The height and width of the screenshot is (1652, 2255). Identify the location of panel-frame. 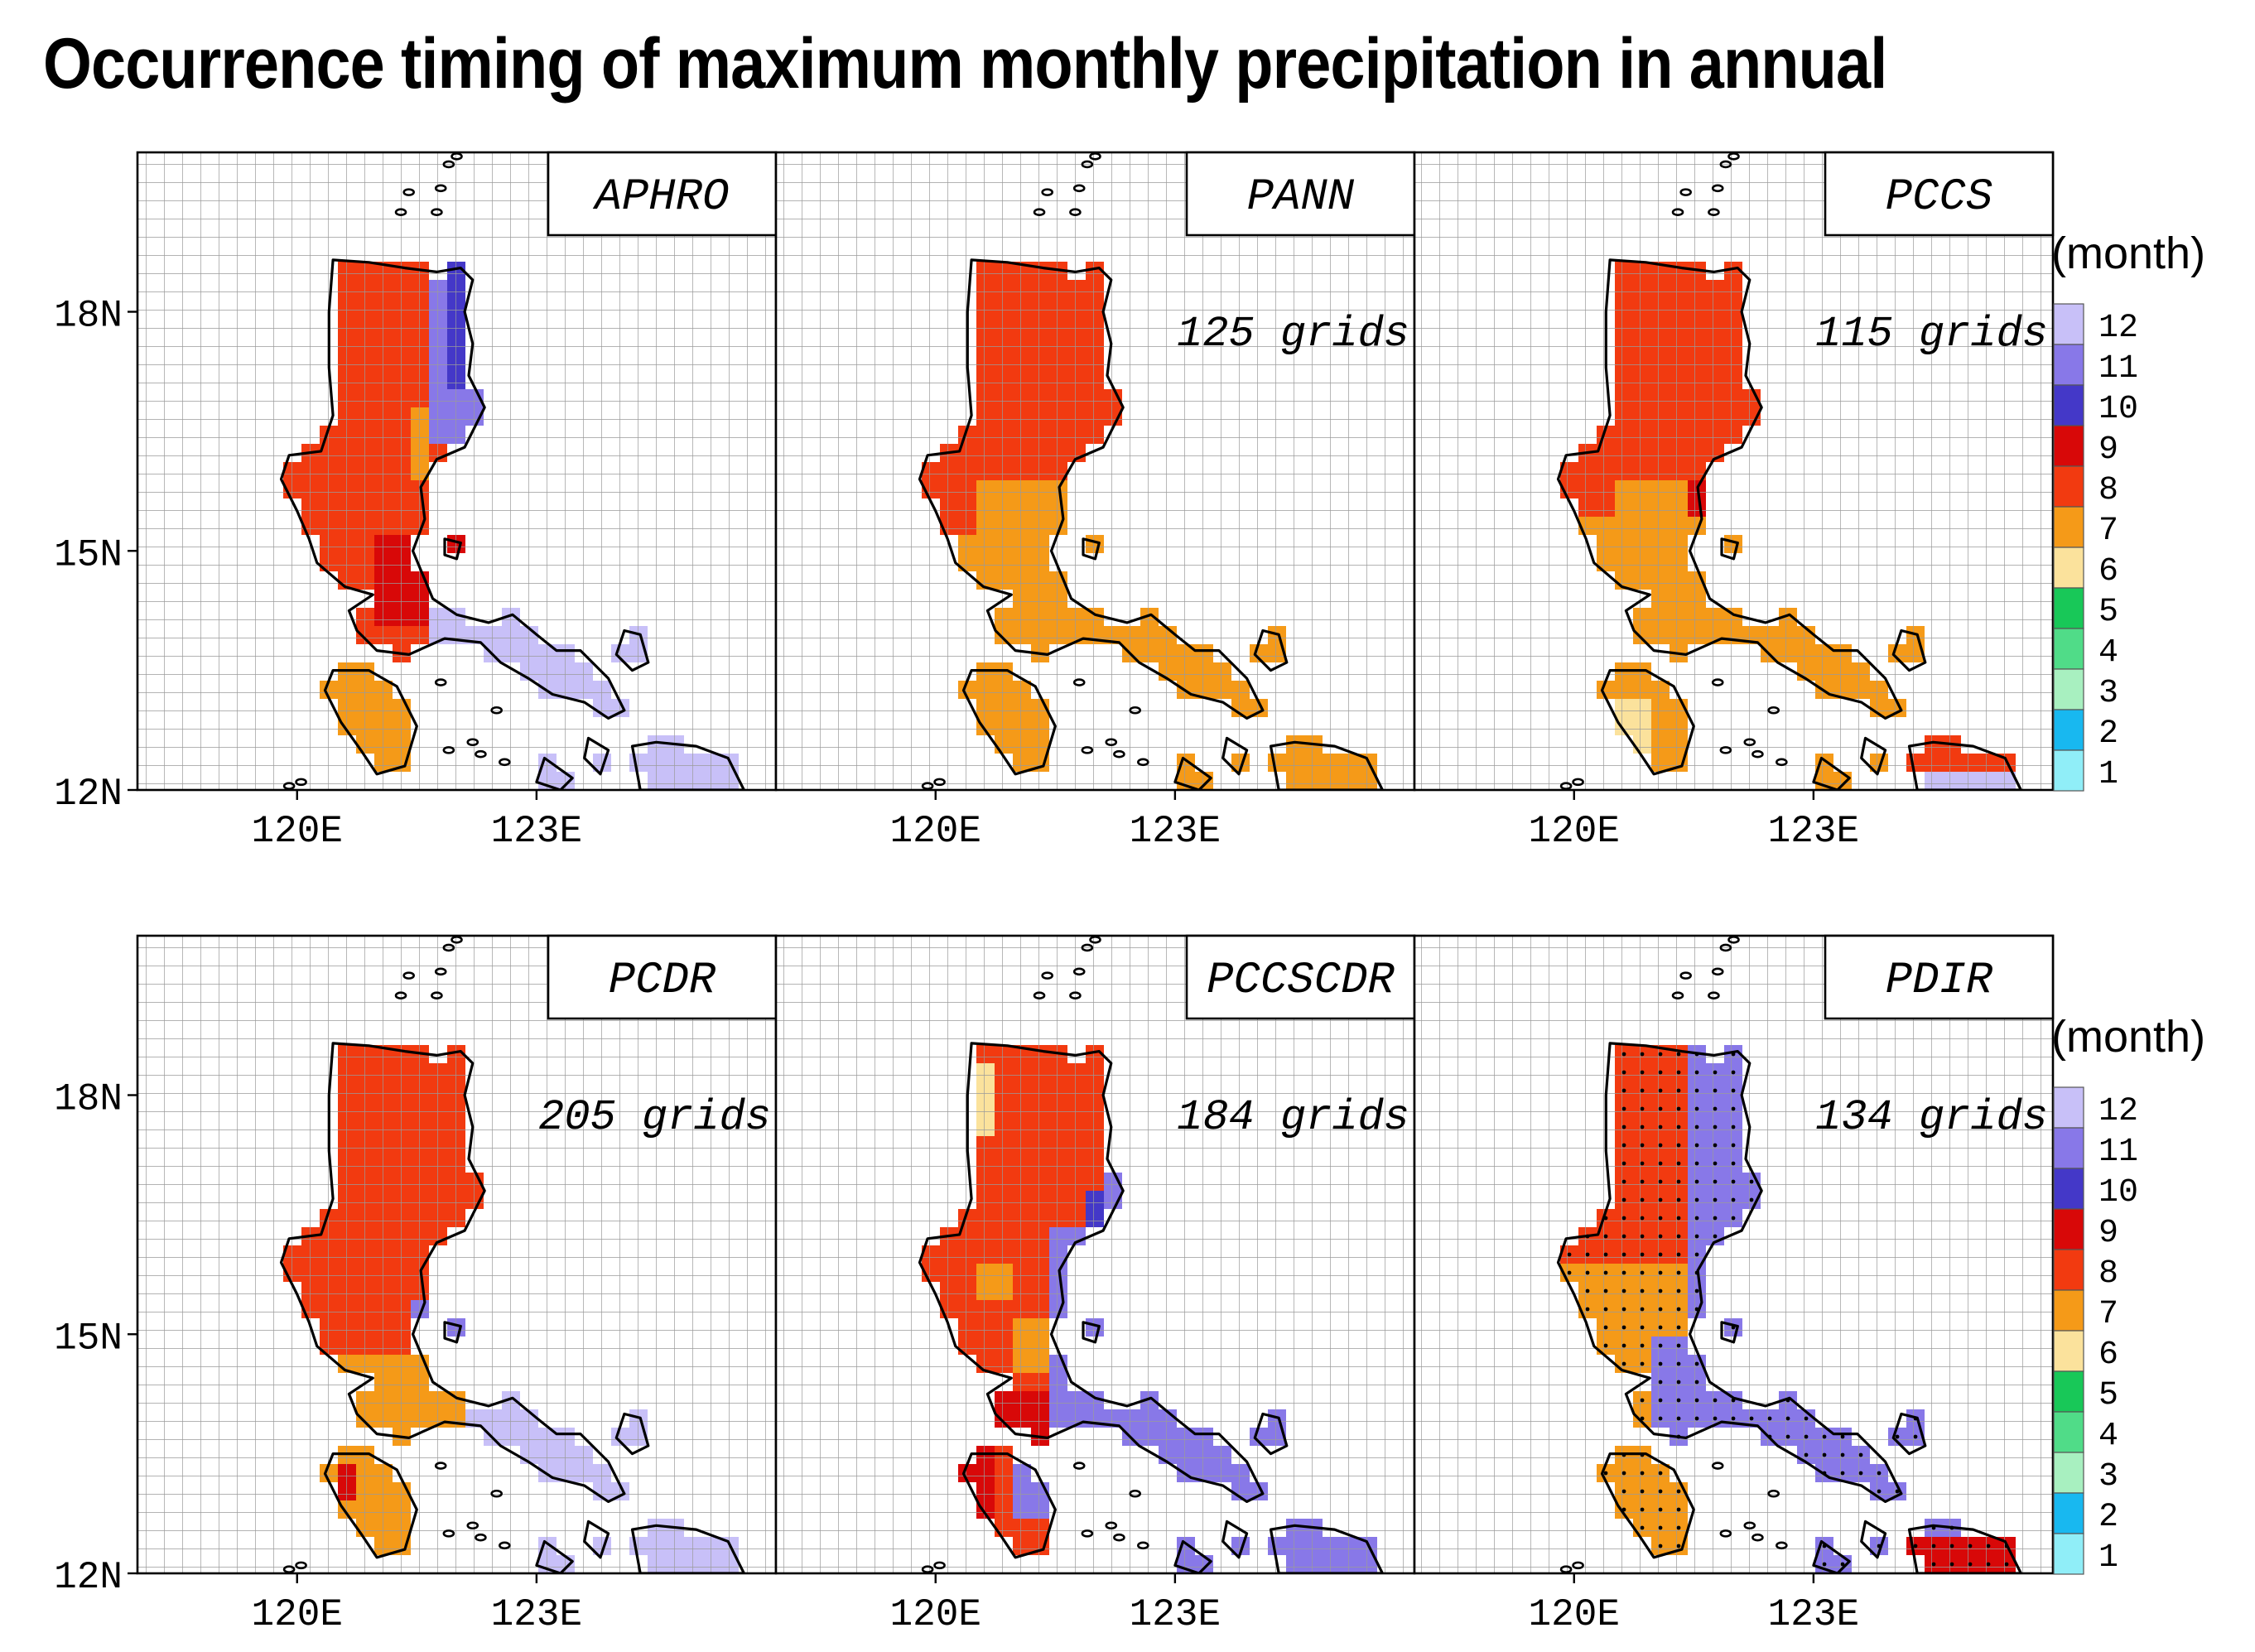
(1734, 1254).